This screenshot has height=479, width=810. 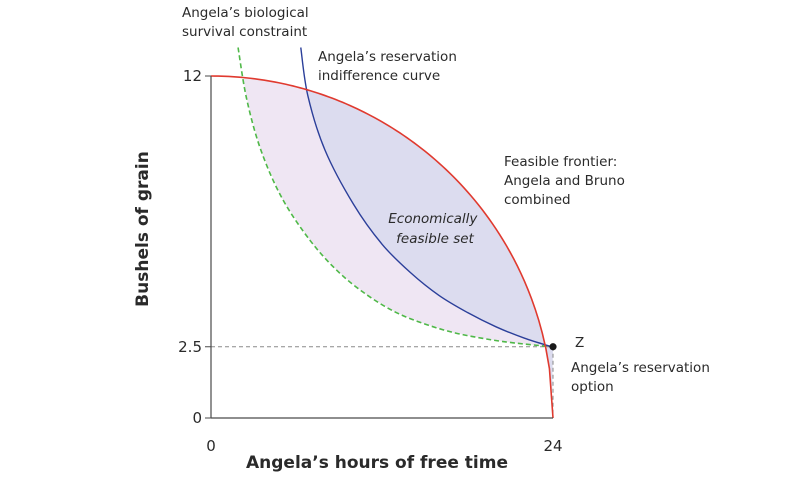 What do you see at coordinates (247, 22) in the screenshot?
I see `survival-constraint-label: Angela’s biological survival constraint` at bounding box center [247, 22].